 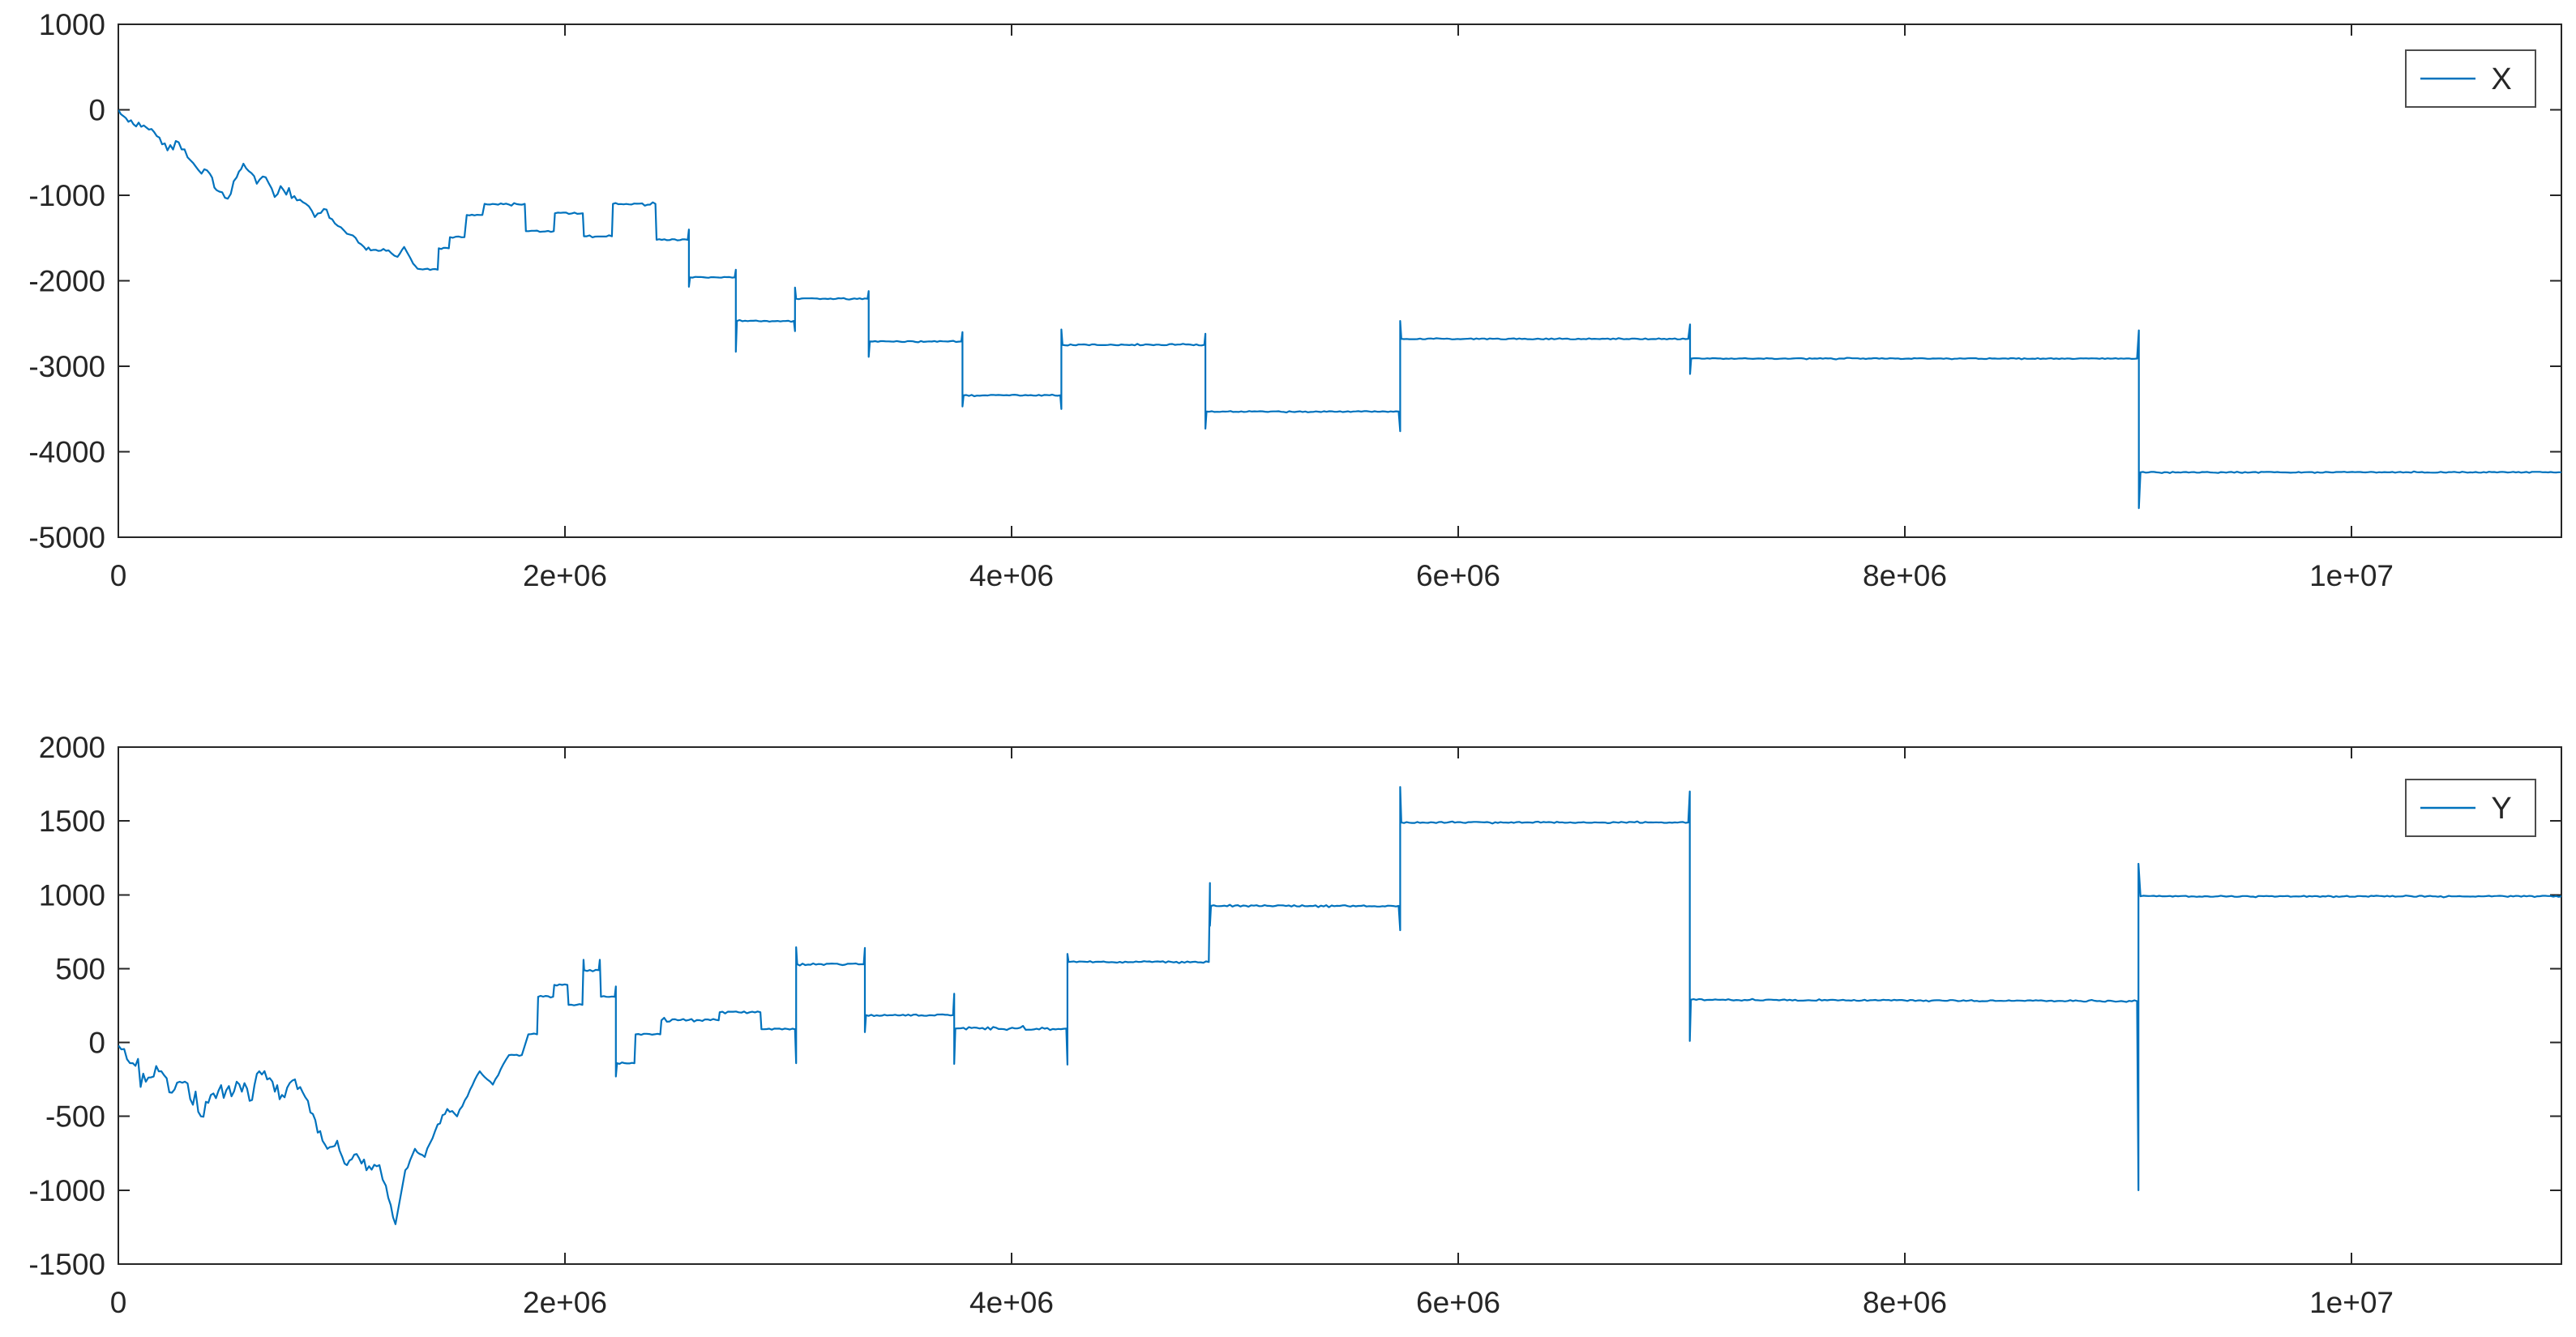 What do you see at coordinates (2470, 808) in the screenshot?
I see `legend-y: Y` at bounding box center [2470, 808].